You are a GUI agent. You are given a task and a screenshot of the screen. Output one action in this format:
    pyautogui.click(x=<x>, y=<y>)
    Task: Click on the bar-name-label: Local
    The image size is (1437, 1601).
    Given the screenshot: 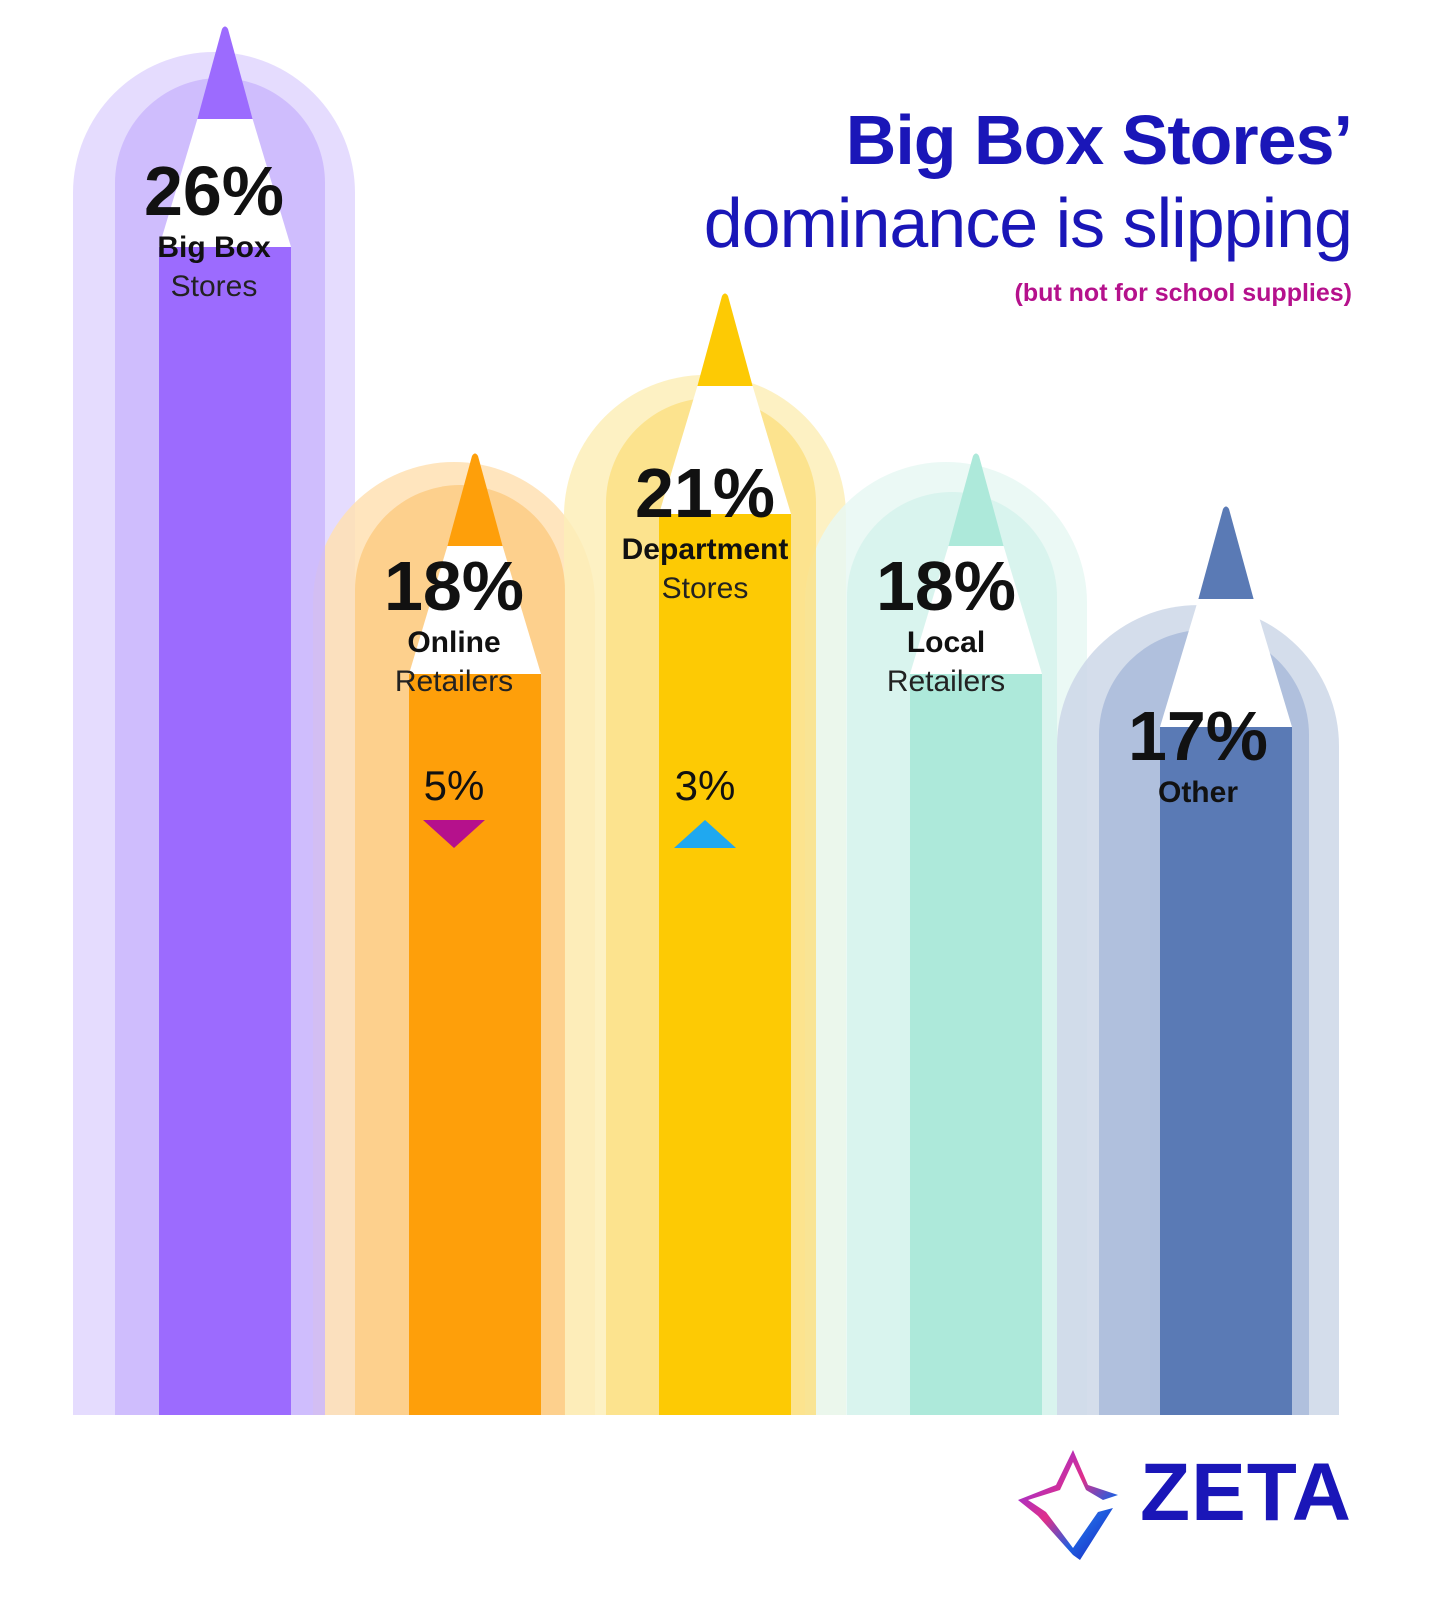 What is the action you would take?
    pyautogui.click(x=946, y=642)
    